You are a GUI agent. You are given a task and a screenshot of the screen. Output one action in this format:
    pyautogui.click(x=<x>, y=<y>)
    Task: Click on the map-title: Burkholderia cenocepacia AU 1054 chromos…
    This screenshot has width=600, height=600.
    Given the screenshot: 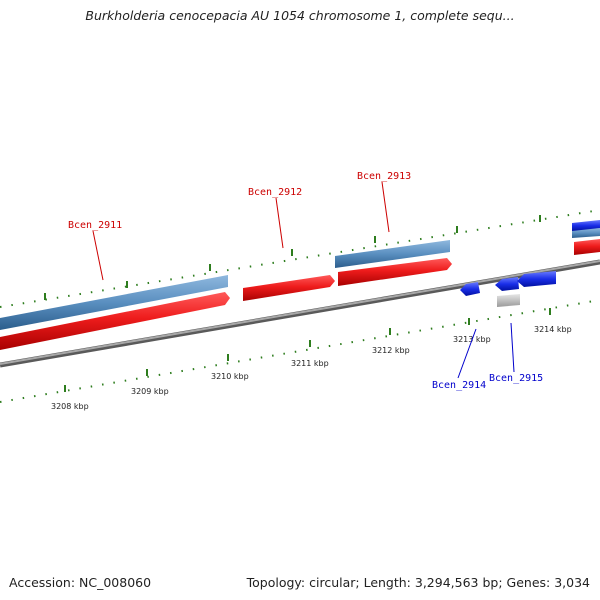 What is the action you would take?
    pyautogui.click(x=300, y=15)
    